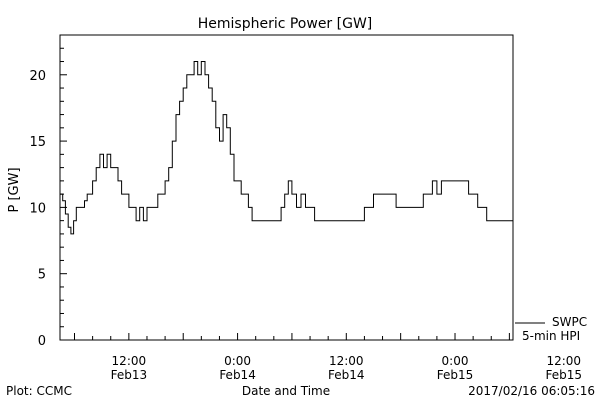  What do you see at coordinates (531, 391) in the screenshot?
I see `footer-timestamp: 2017/02/16 06:05:16` at bounding box center [531, 391].